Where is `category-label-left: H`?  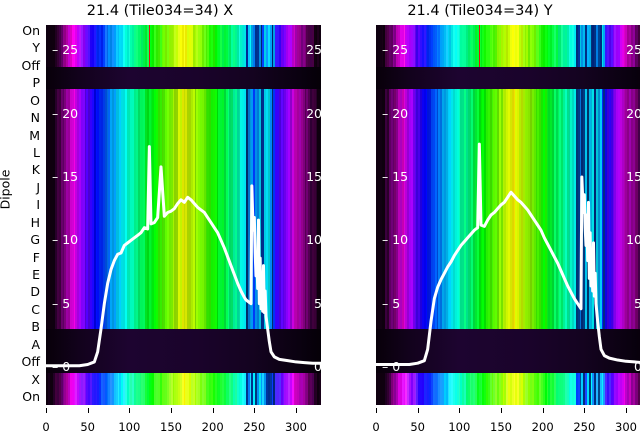
category-label-left: H is located at coordinates (35, 222).